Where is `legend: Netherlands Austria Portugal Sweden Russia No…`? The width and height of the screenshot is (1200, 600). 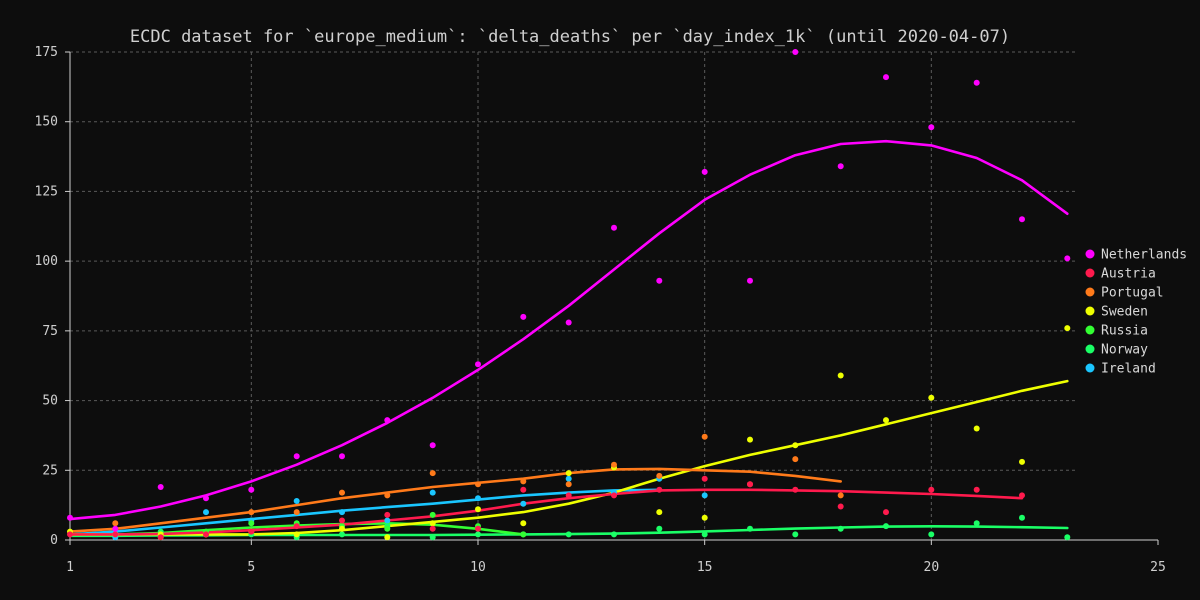 legend: Netherlands Austria Portugal Sweden Russia No… is located at coordinates (1136, 312).